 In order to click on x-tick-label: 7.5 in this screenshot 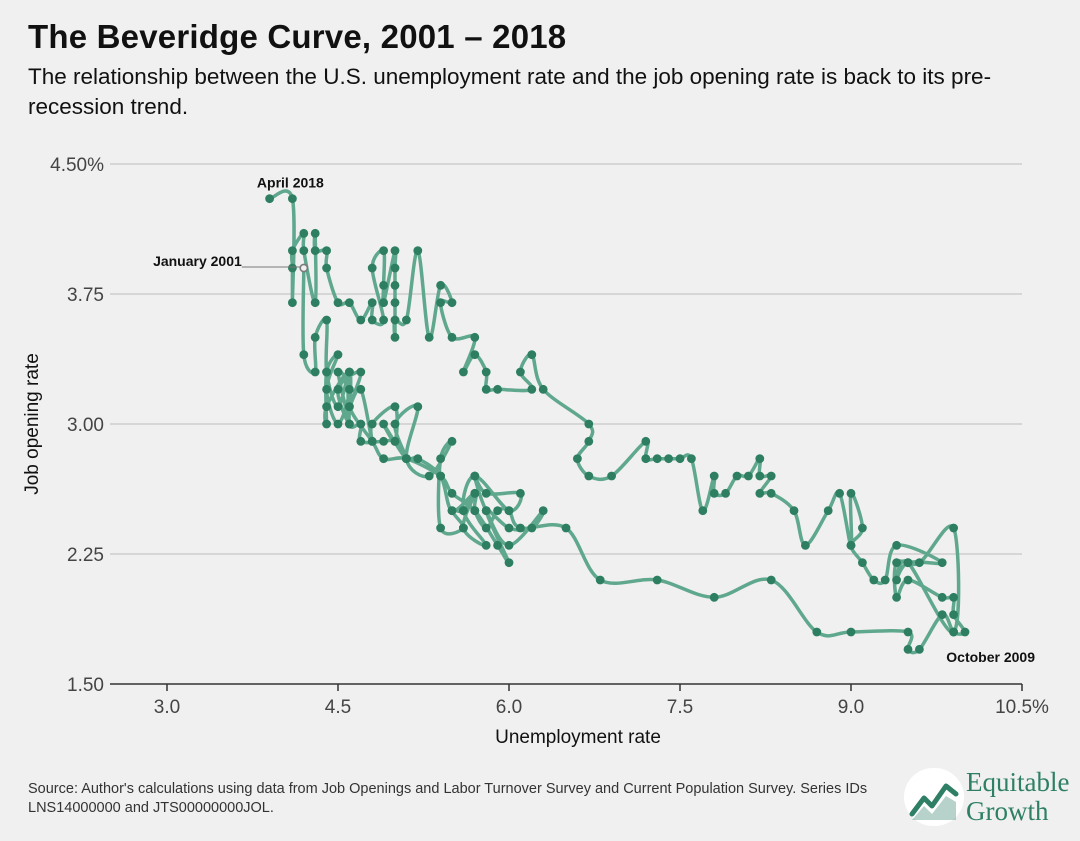, I will do `click(680, 707)`.